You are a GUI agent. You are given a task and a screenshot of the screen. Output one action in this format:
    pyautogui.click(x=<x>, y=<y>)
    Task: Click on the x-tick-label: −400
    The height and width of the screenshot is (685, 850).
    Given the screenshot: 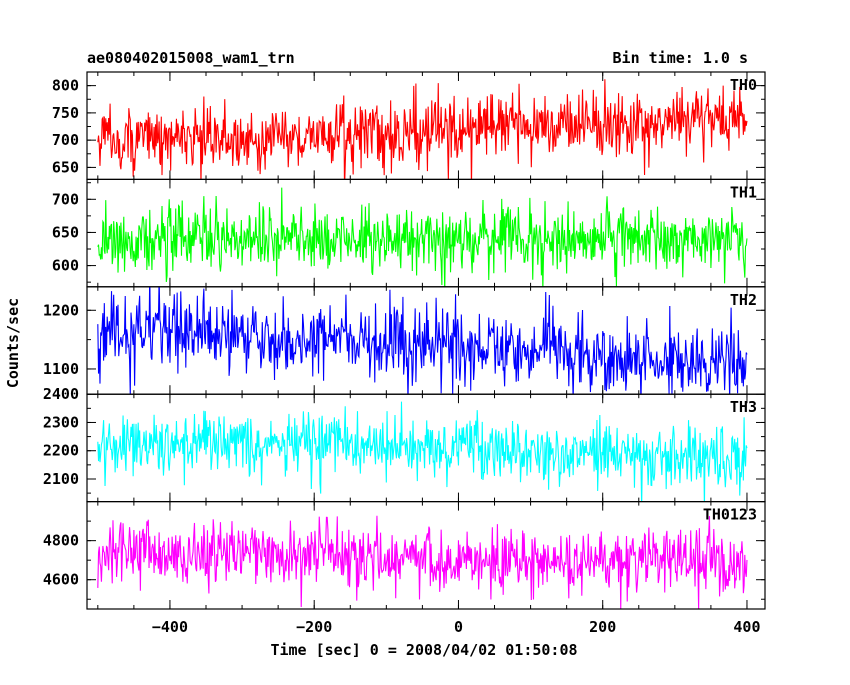 What is the action you would take?
    pyautogui.click(x=170, y=627)
    